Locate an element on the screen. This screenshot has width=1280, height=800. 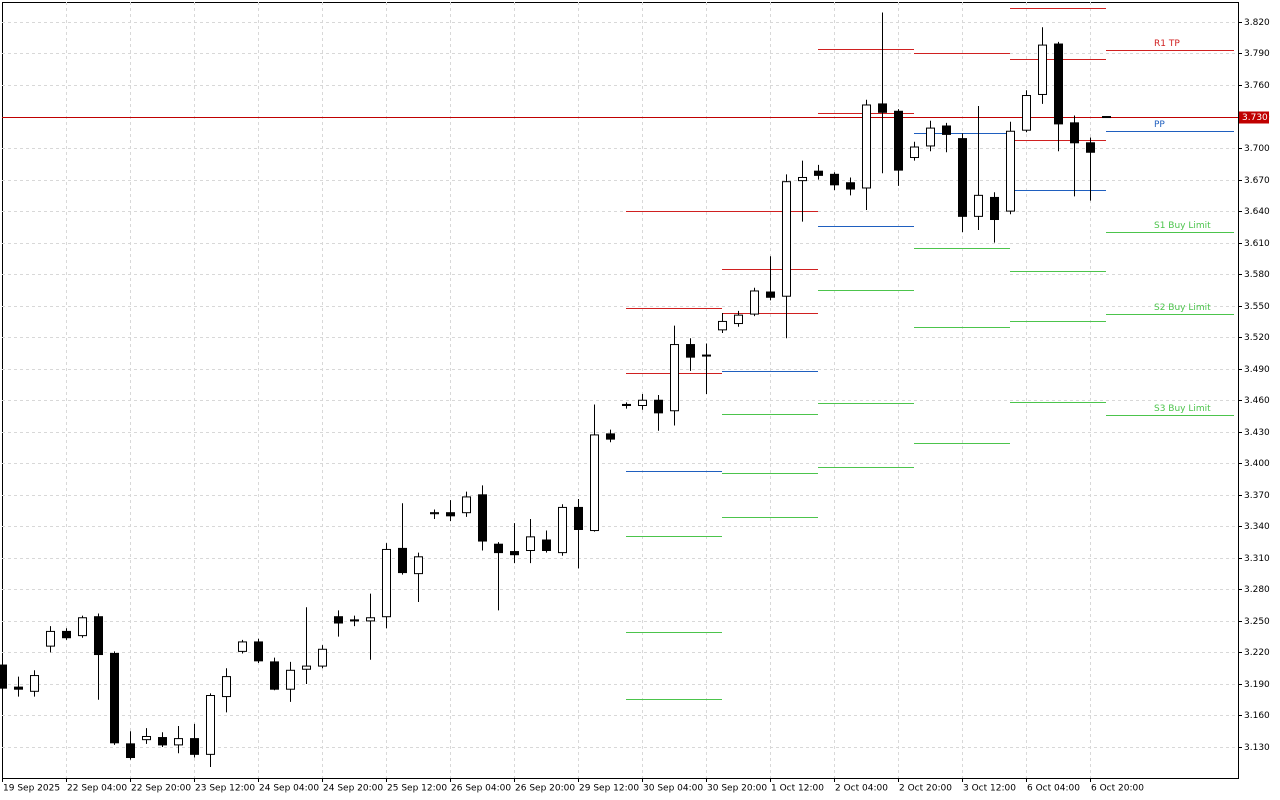
y-tick-label: 3.250 is located at coordinates (1257, 622).